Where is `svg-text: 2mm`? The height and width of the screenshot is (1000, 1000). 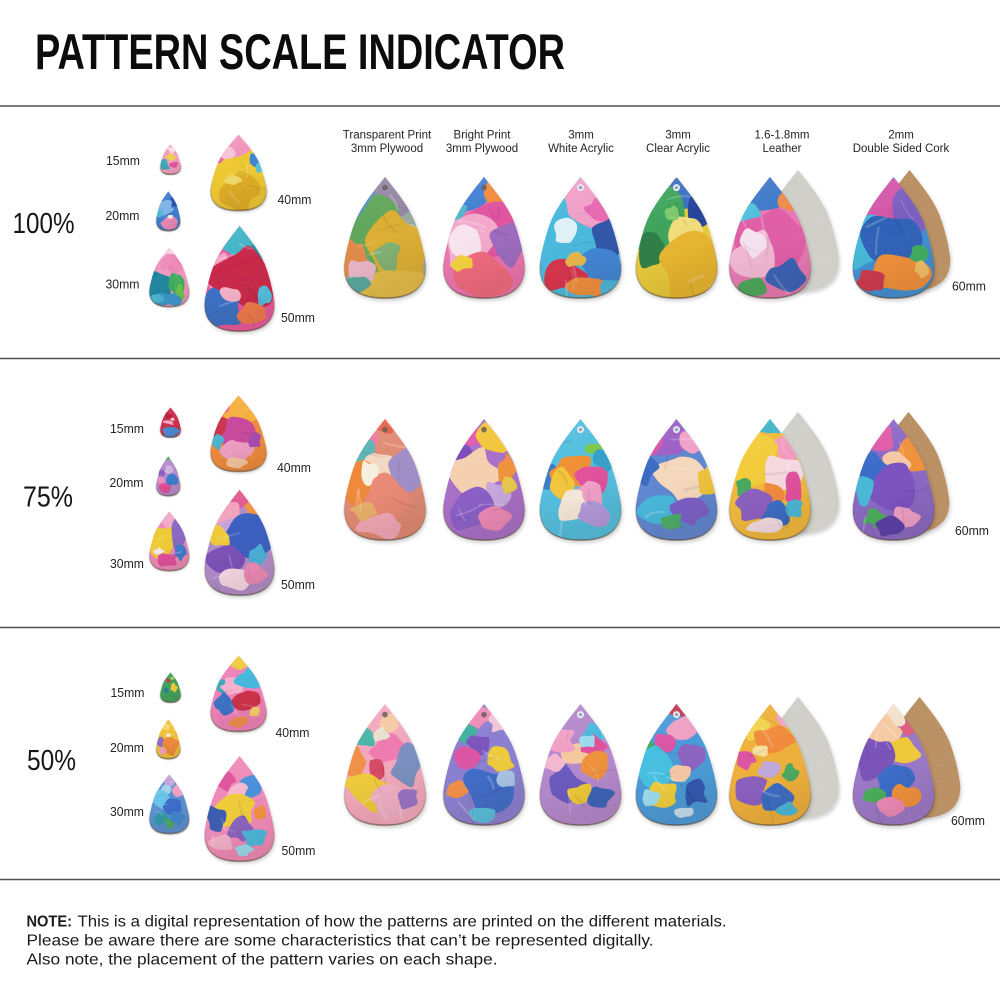
svg-text: 2mm is located at coordinates (901, 136).